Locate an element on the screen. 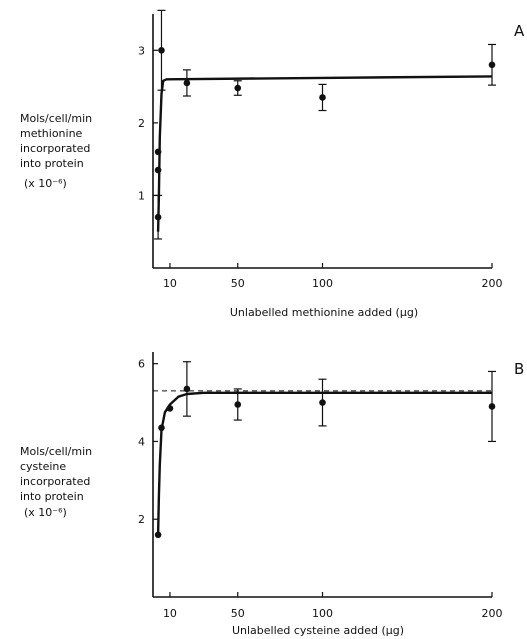 Image resolution: width=527 pixels, height=639 pixels. ylabel-b-line-4: into protein is located at coordinates (52, 496).